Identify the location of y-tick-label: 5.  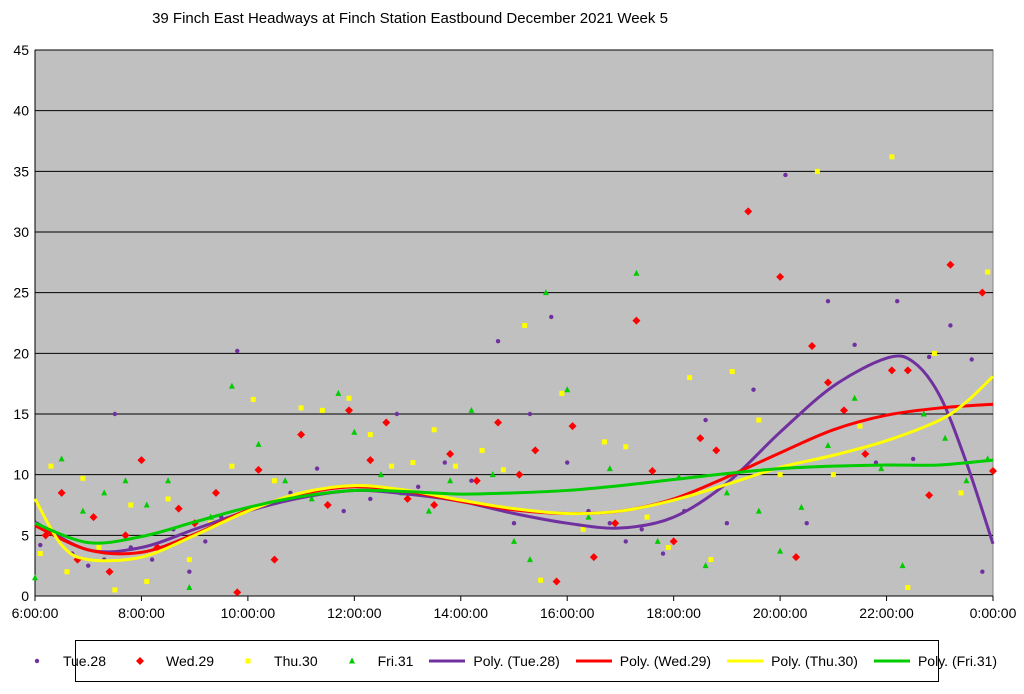
(25, 535).